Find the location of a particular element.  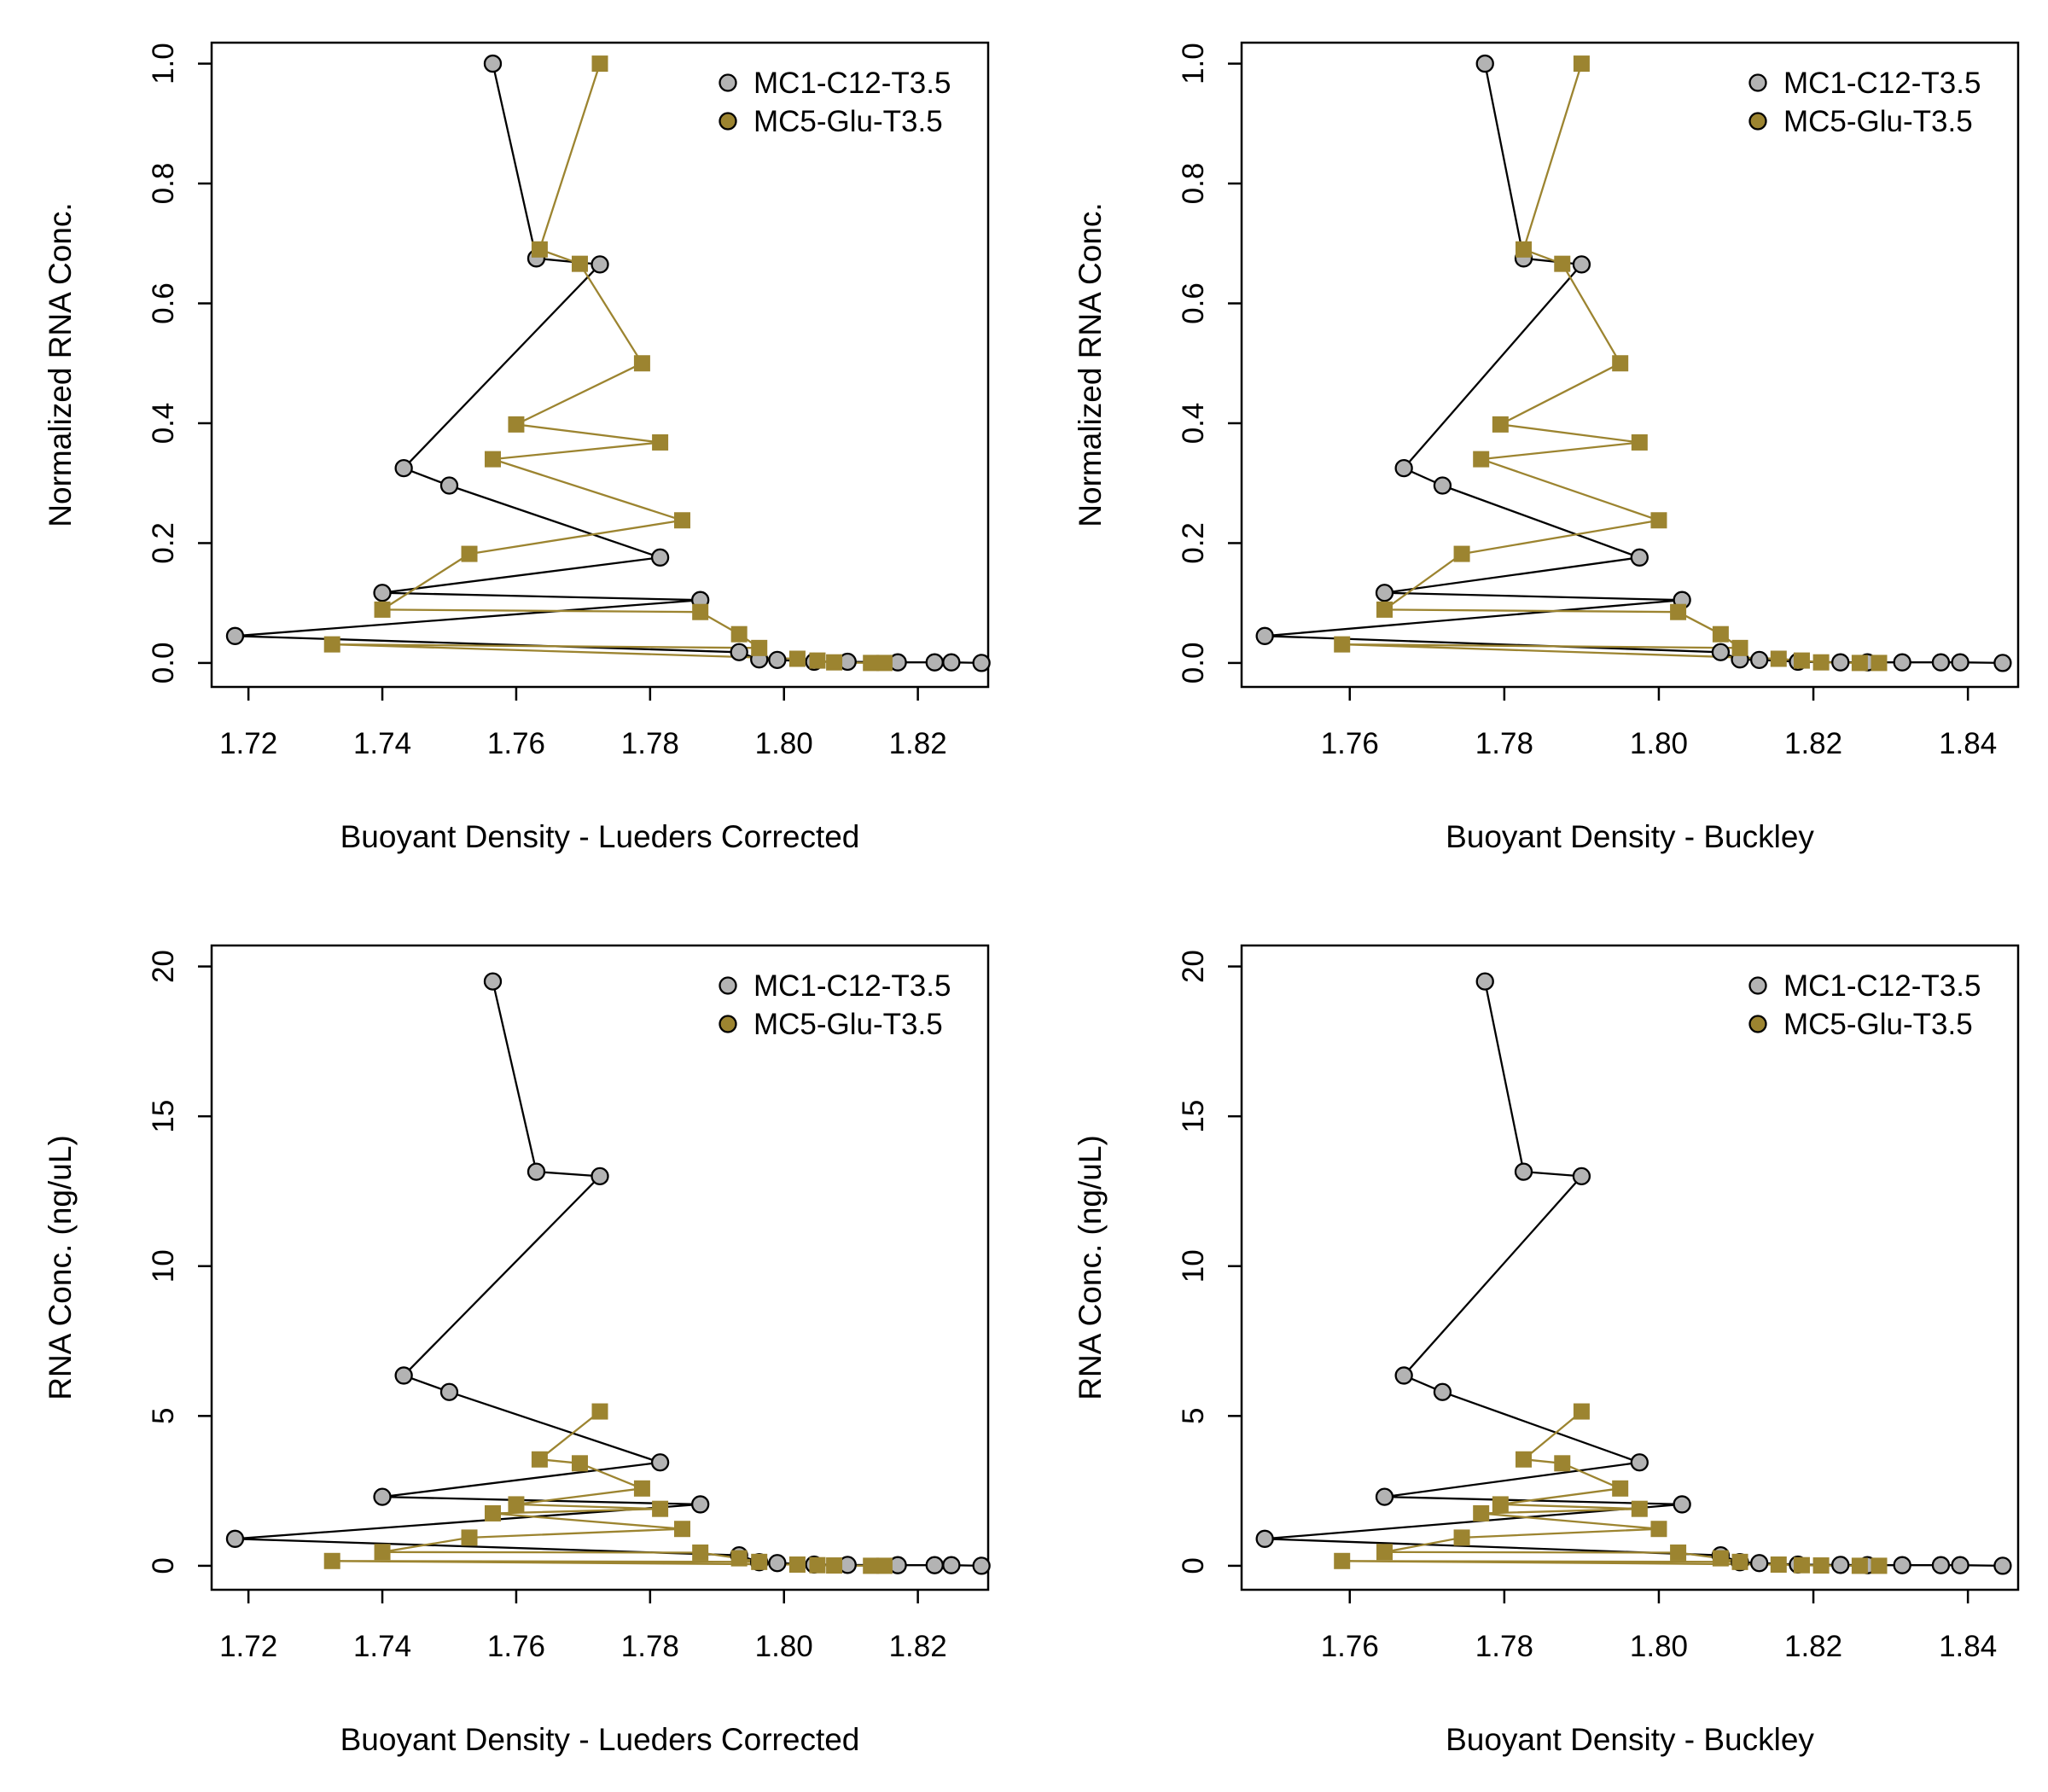

y-tick-label: 0.8 is located at coordinates (163, 184).